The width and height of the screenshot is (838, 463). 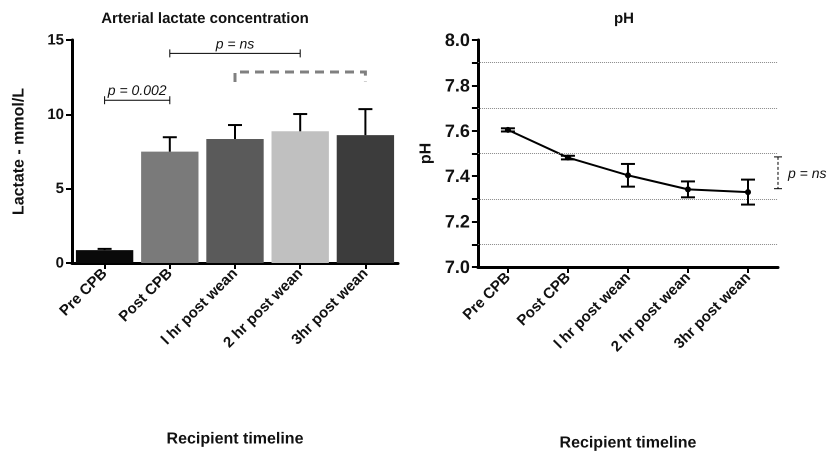 I want to click on y-tick-label: 7.8, so click(x=457, y=85).